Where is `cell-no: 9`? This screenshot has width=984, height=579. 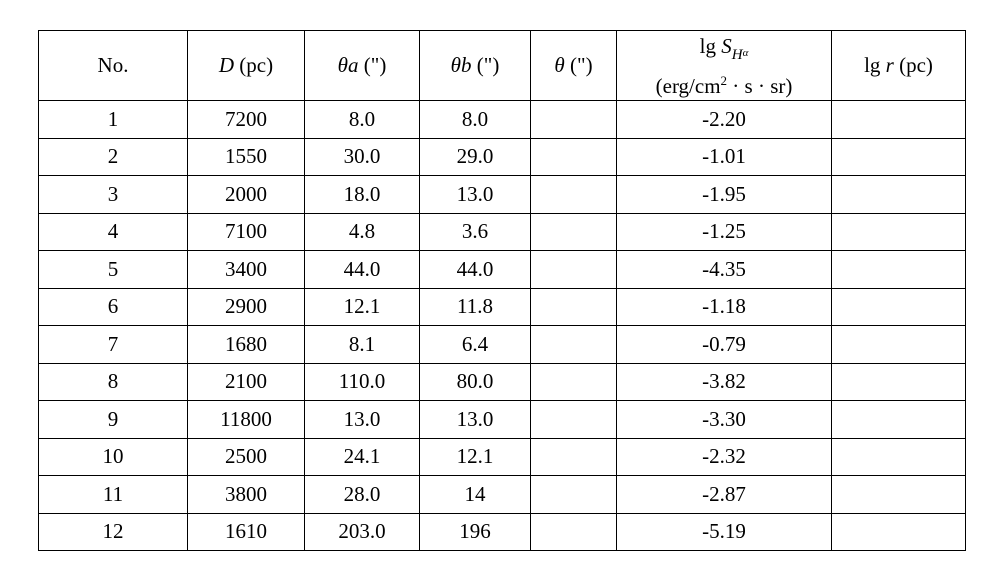
cell-no: 9 is located at coordinates (113, 419).